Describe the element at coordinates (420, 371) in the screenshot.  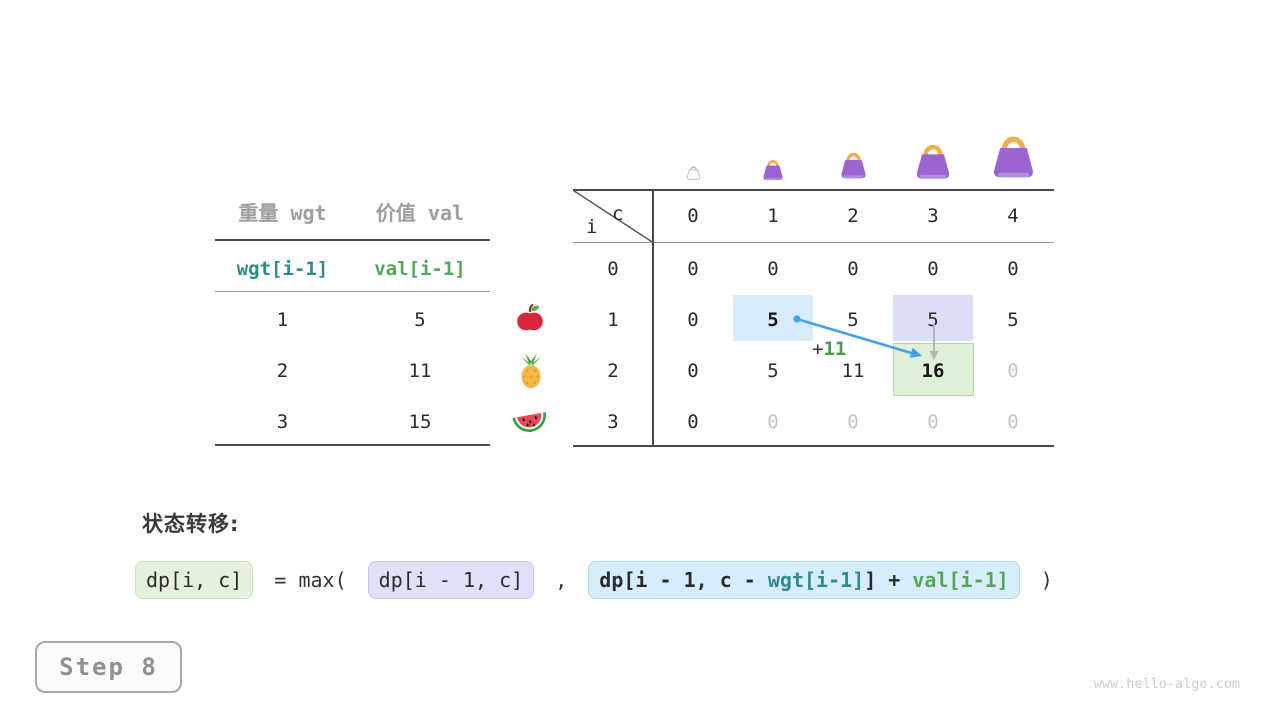
I see `item2-value: 11` at that location.